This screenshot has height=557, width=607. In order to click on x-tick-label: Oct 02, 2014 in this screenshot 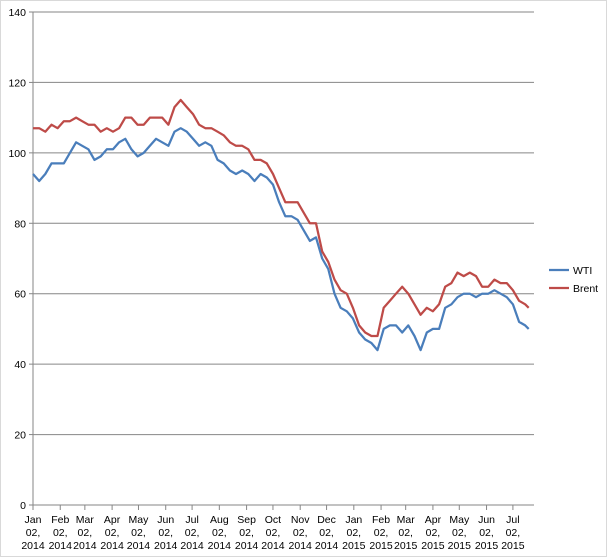, I will do `click(273, 533)`.